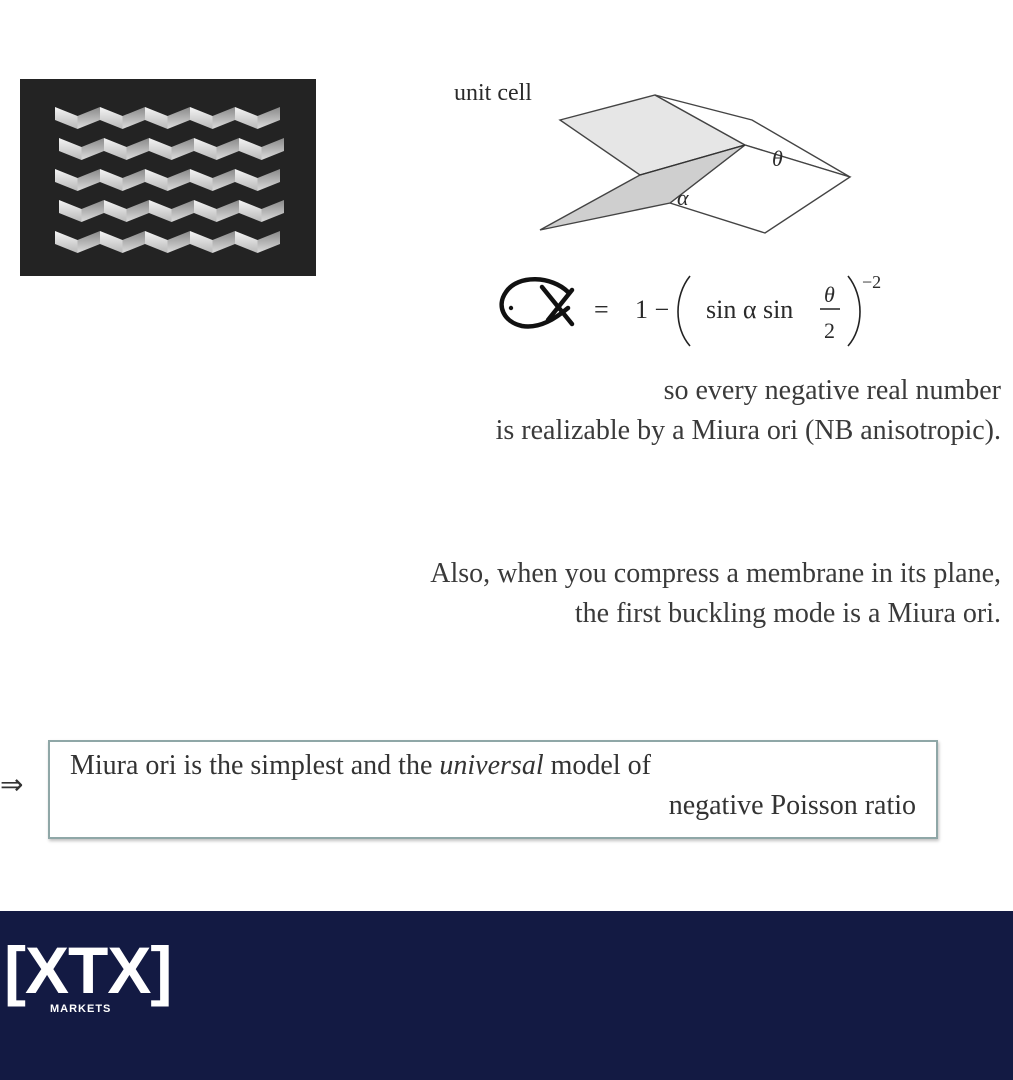 The height and width of the screenshot is (1080, 1013). Describe the element at coordinates (12, 784) in the screenshot. I see `implies-arrow-icon: ⇒` at that location.